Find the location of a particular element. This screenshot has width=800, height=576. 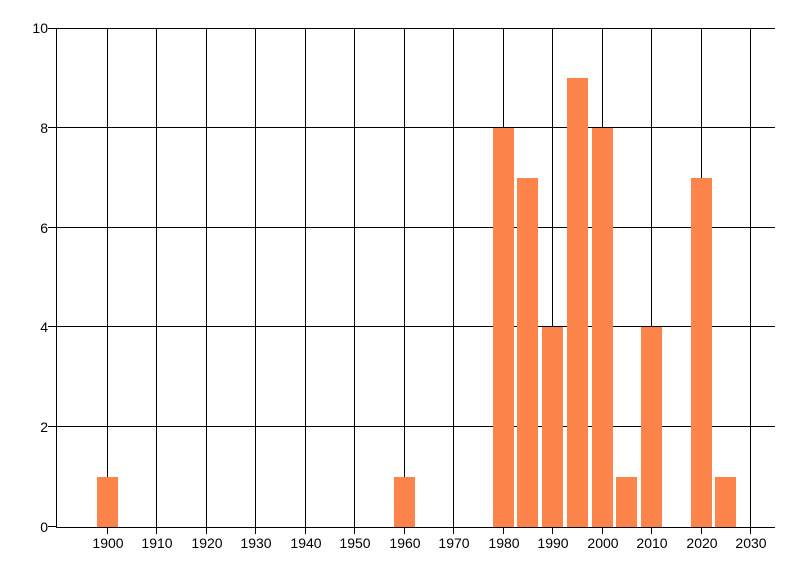

bar-1985 is located at coordinates (527, 352).